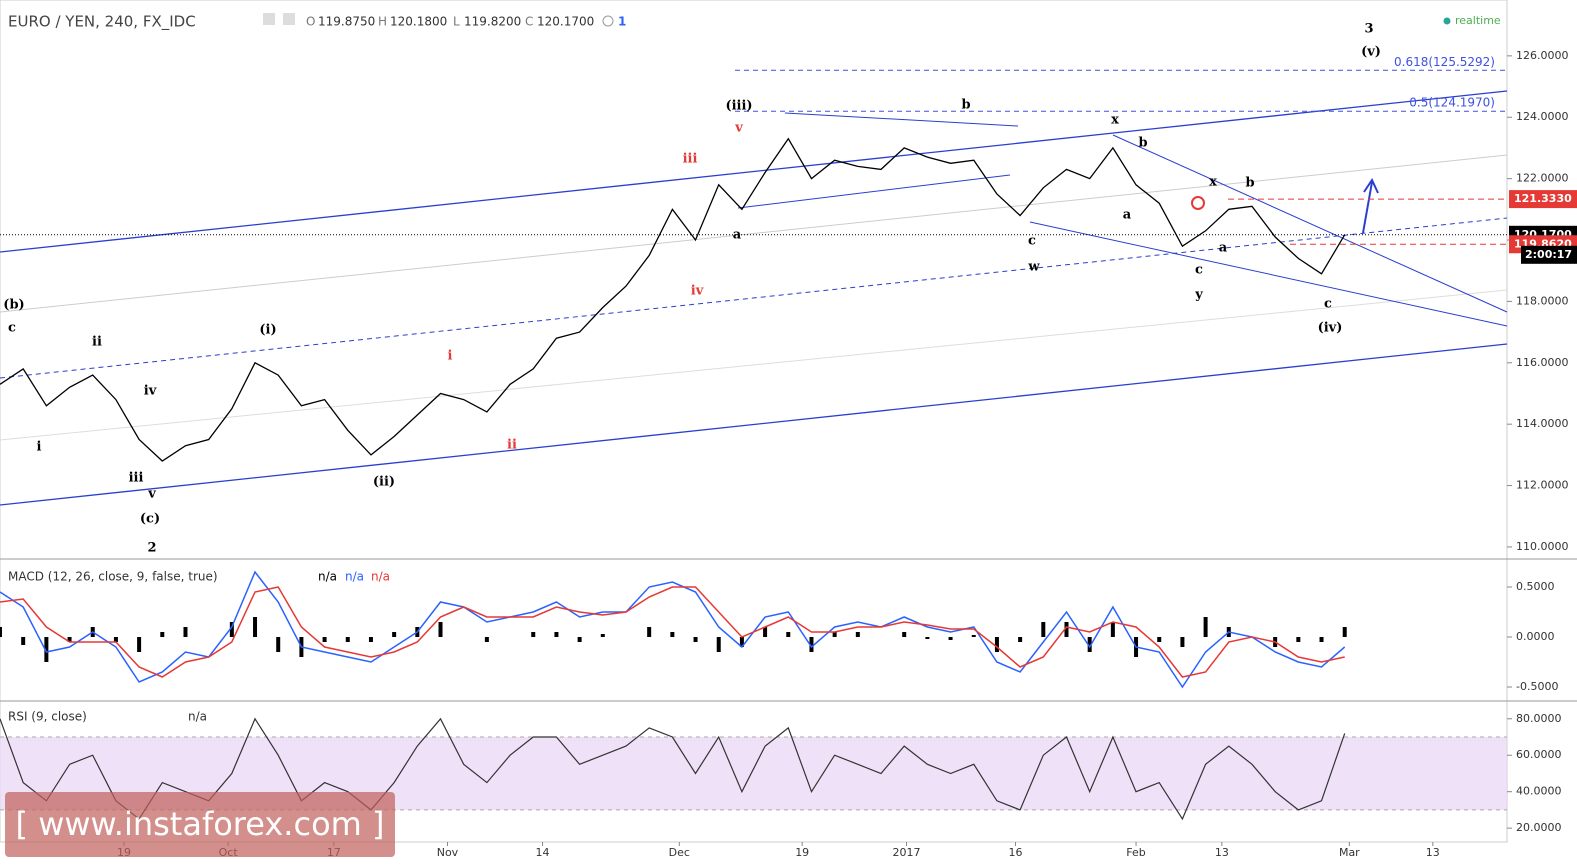  Describe the element at coordinates (1198, 295) in the screenshot. I see `wave-label: y` at that location.